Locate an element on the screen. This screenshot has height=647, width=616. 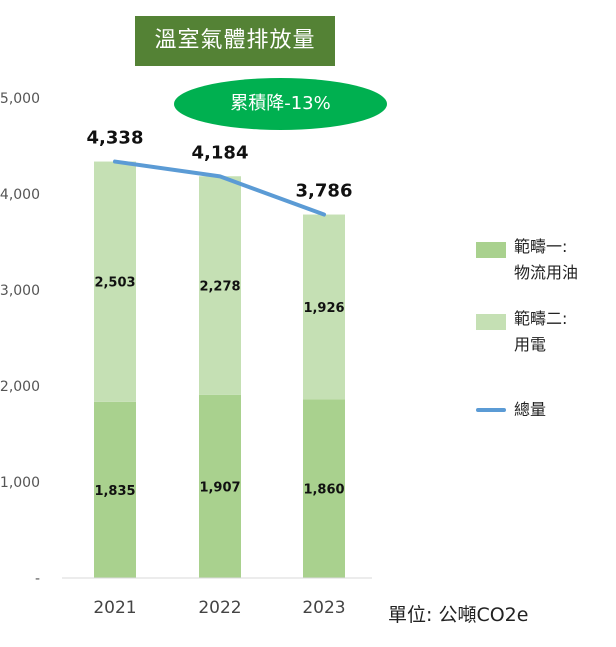
x-tick-label: 2022 is located at coordinates (219, 608).